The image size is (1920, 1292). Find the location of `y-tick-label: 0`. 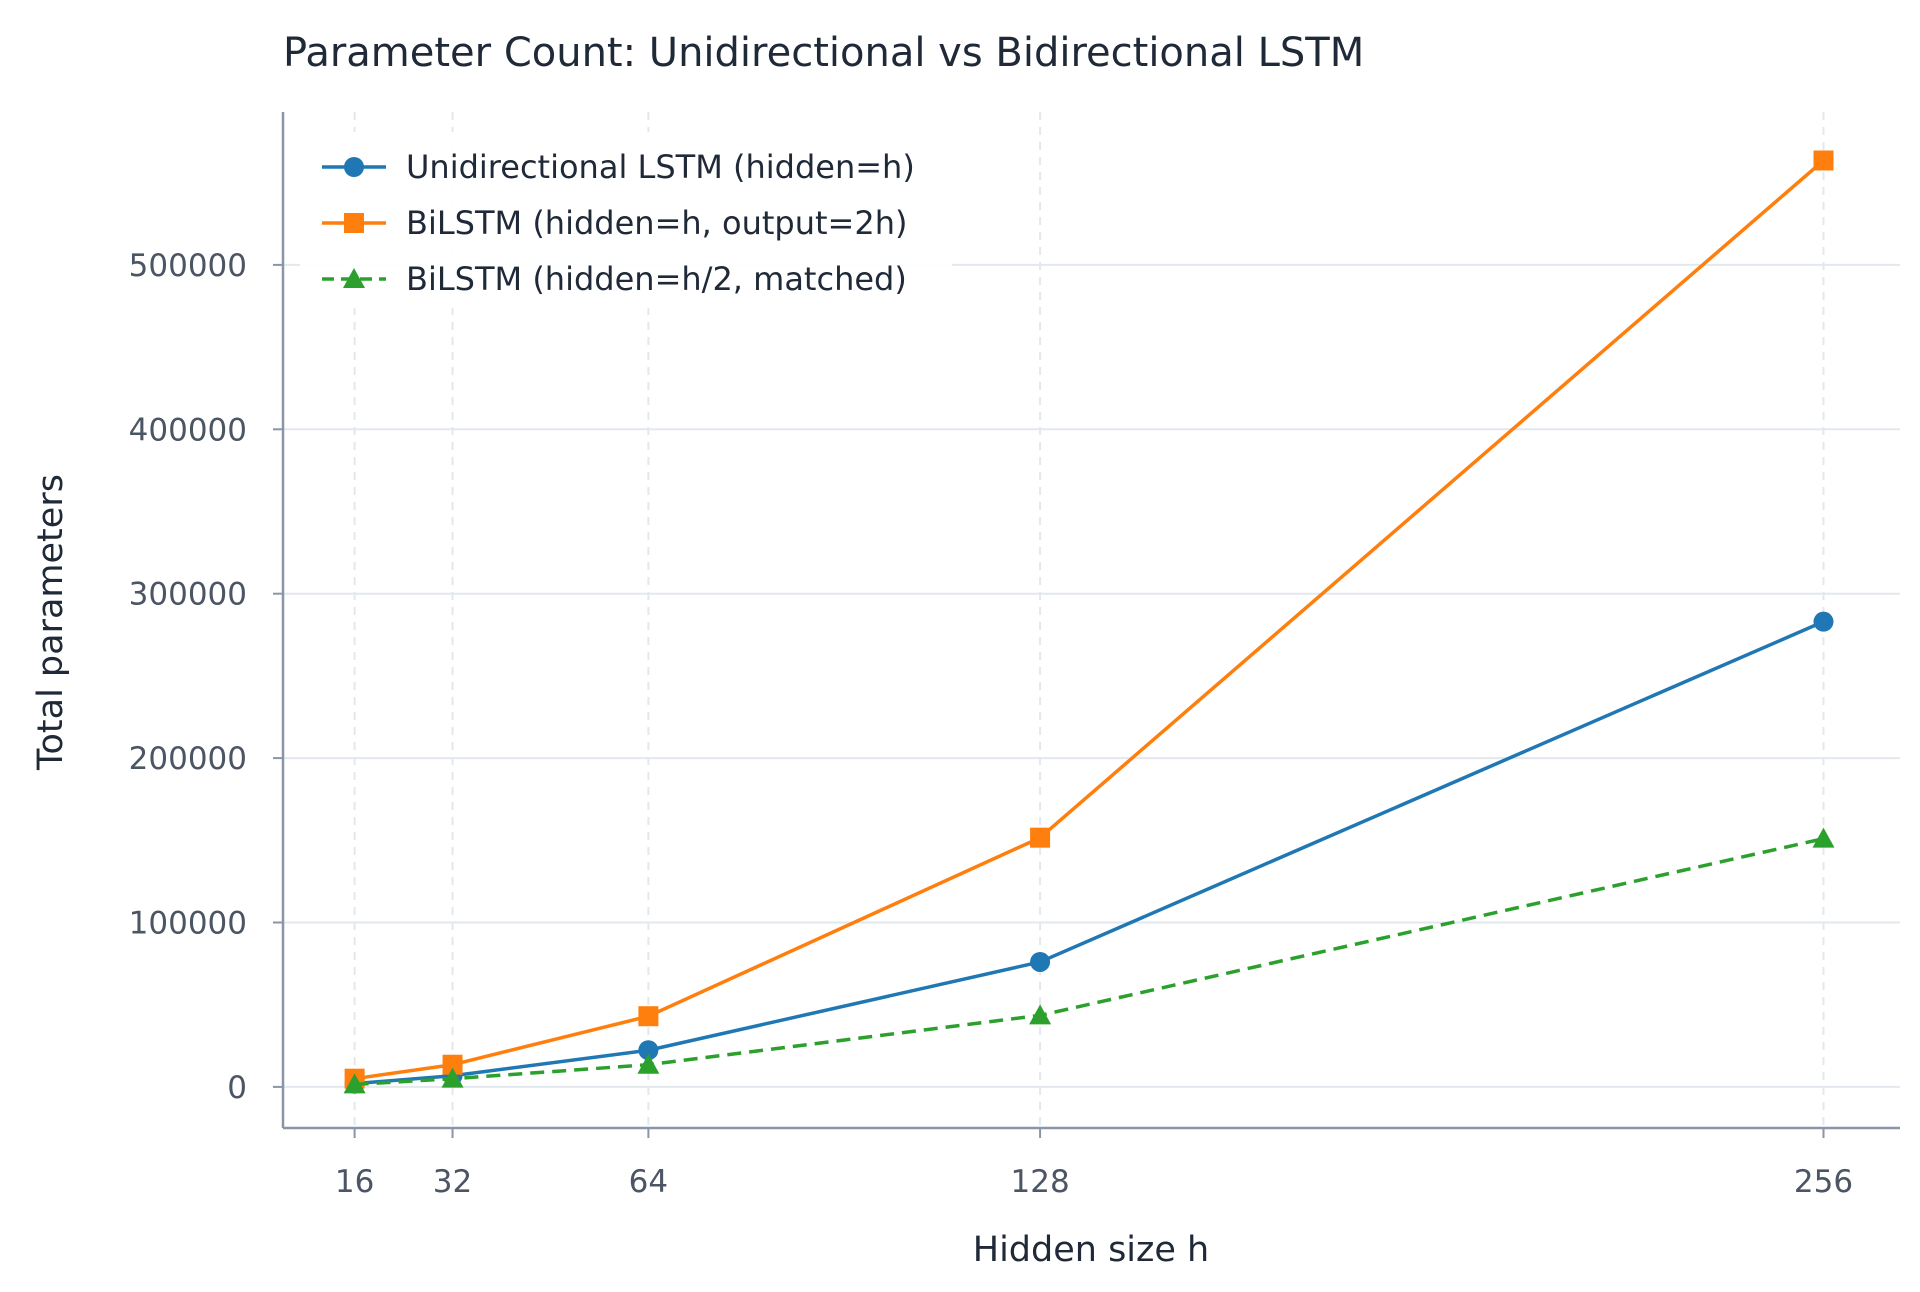

y-tick-label: 0 is located at coordinates (237, 1088).